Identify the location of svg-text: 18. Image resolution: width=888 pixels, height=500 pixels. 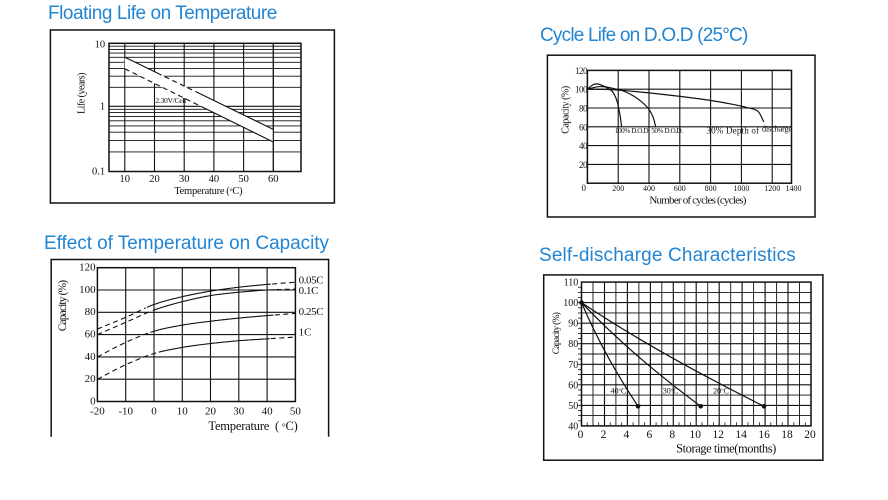
(787, 435).